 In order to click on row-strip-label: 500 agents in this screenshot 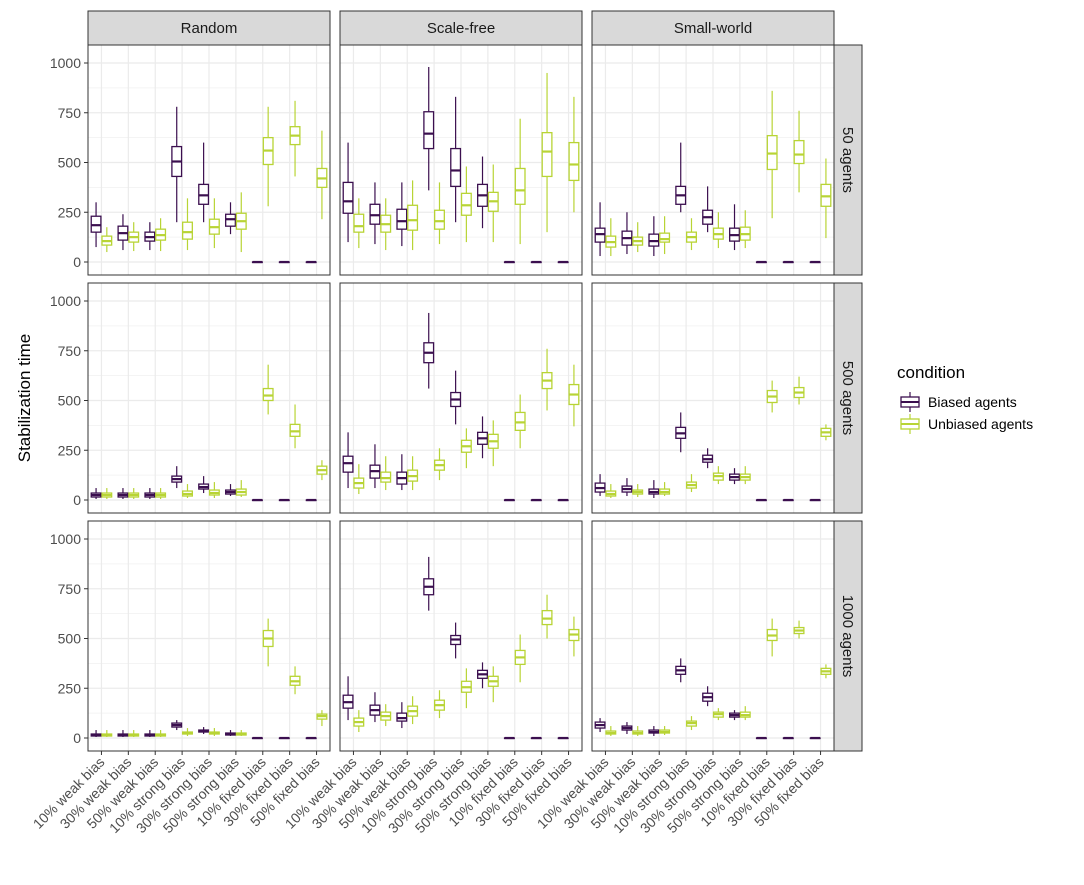, I will do `click(847, 398)`.